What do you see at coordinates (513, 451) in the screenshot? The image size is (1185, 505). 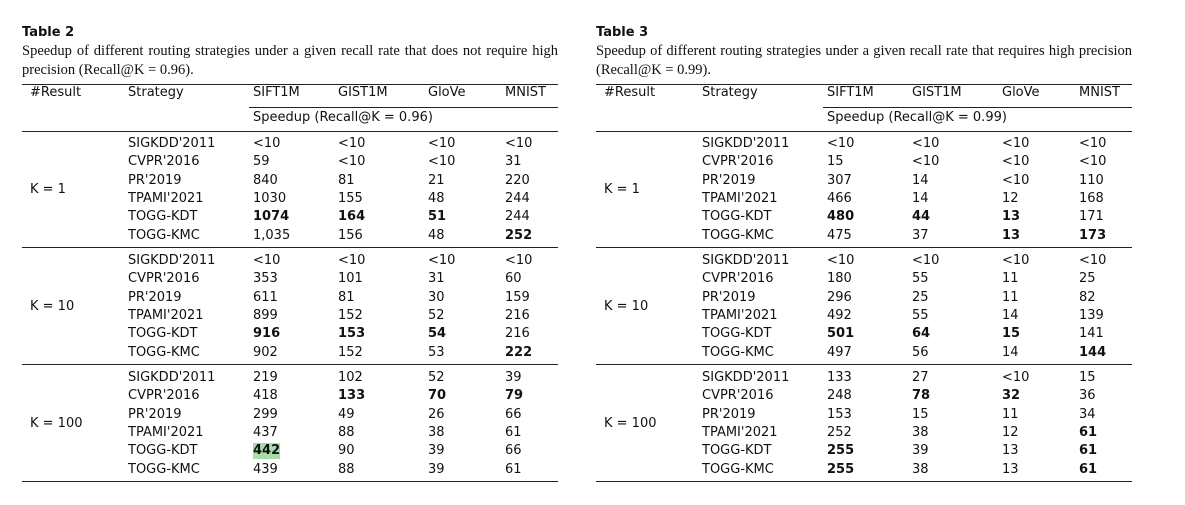 I see `value-cell: 66` at bounding box center [513, 451].